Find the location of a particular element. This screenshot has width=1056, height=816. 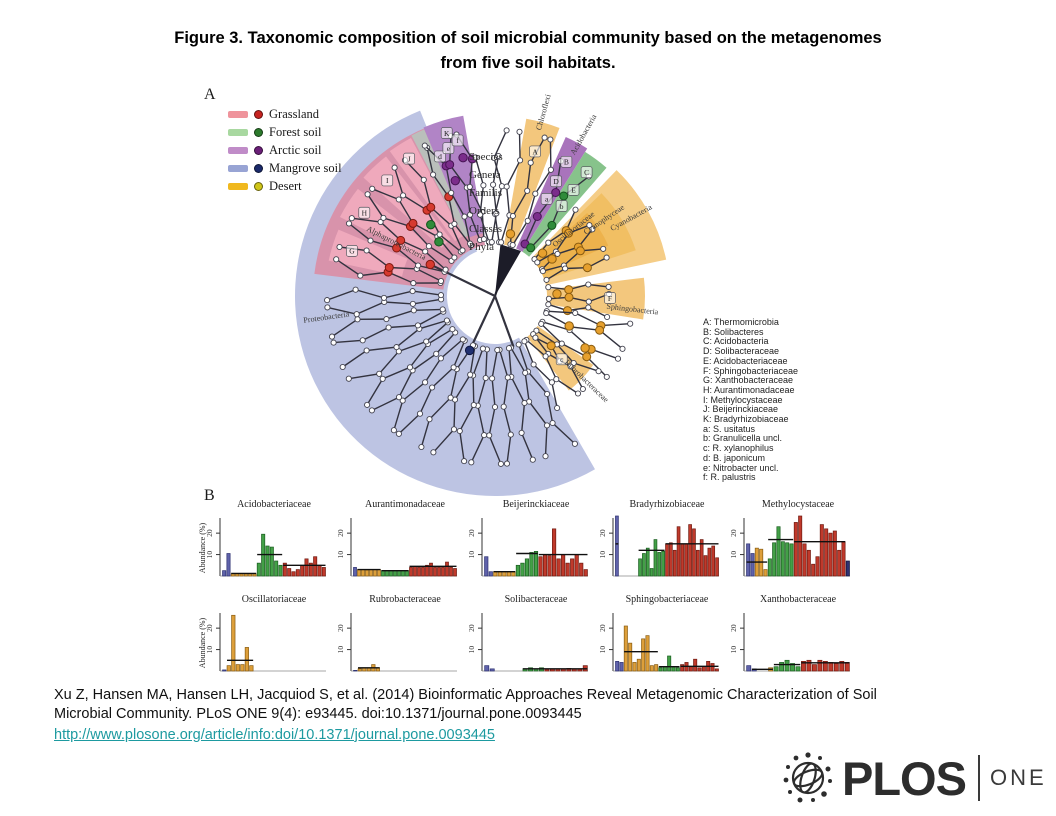

taxon-letter-A: A is located at coordinates (535, 151).